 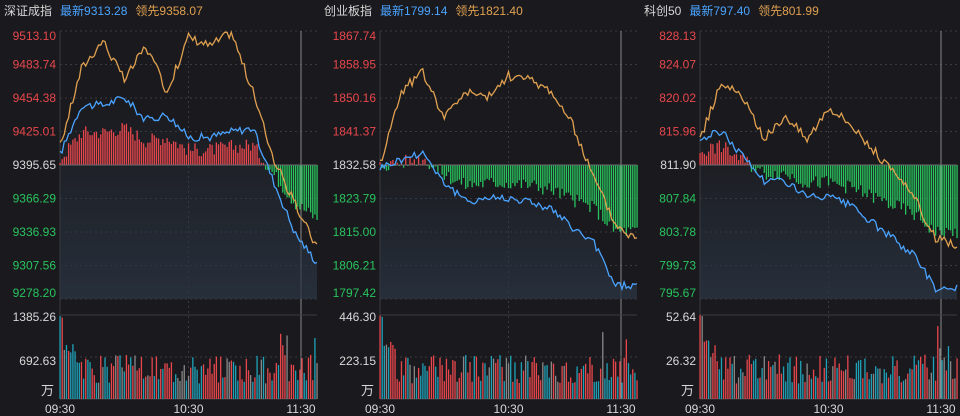 I want to click on price-tick: 1850.16, so click(x=355, y=98).